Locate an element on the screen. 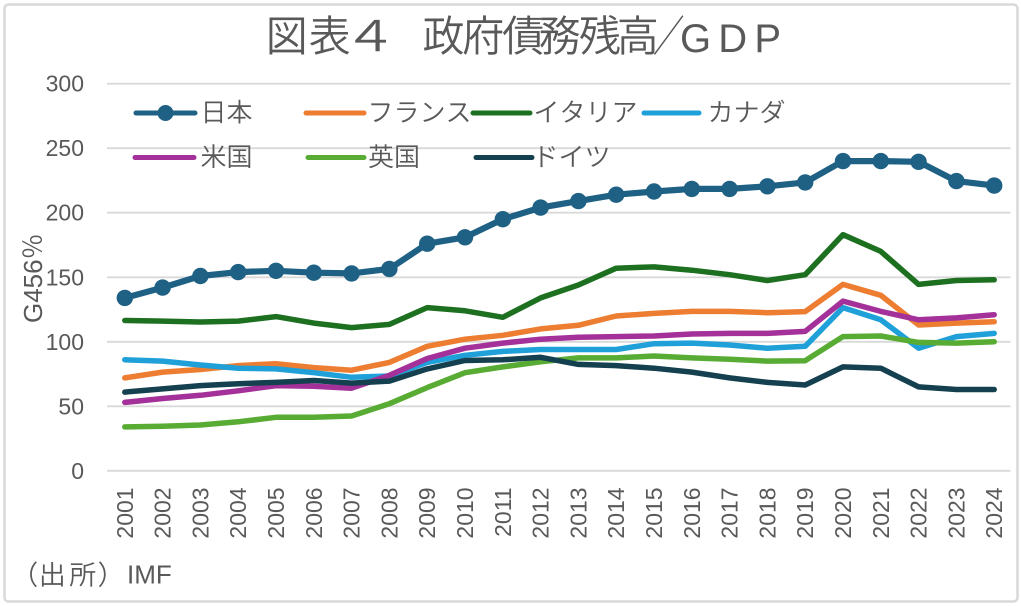  svg-text: 2019 is located at coordinates (805, 512).